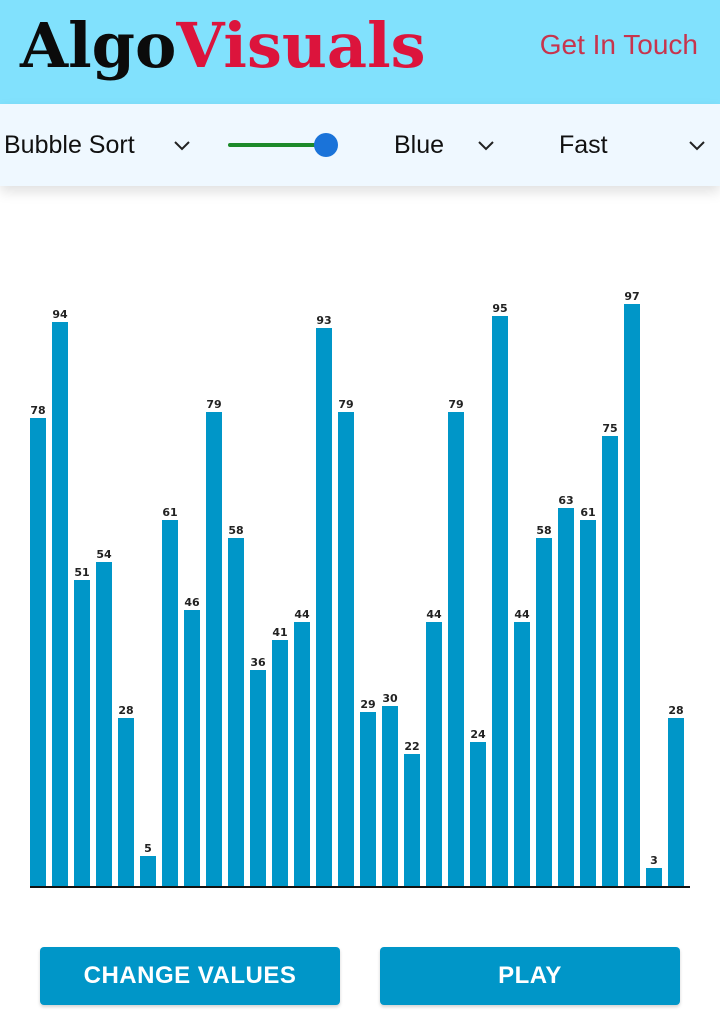 This screenshot has width=720, height=1020. What do you see at coordinates (258, 662) in the screenshot?
I see `bar-value-label: 36` at bounding box center [258, 662].